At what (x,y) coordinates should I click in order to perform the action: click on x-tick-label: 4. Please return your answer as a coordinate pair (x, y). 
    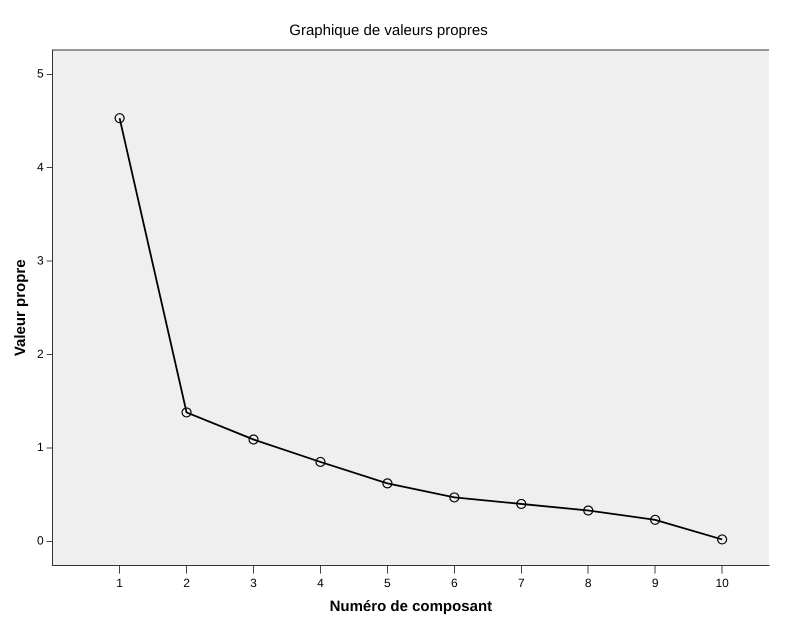
    Looking at the image, I should click on (320, 583).